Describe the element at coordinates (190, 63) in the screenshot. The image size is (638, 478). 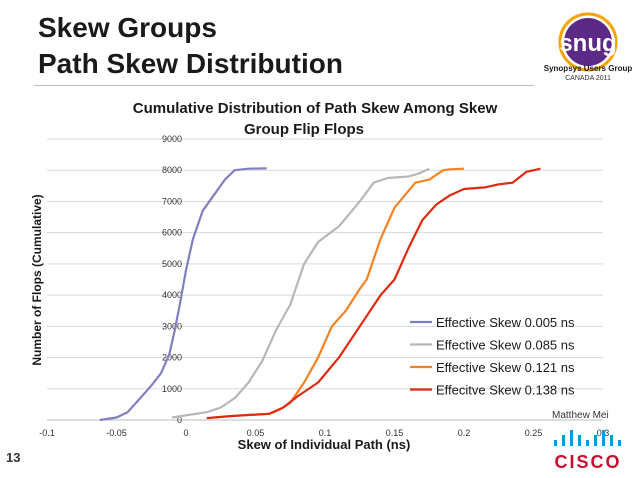
I see `slide-title-line2: Path Skew Distribution` at that location.